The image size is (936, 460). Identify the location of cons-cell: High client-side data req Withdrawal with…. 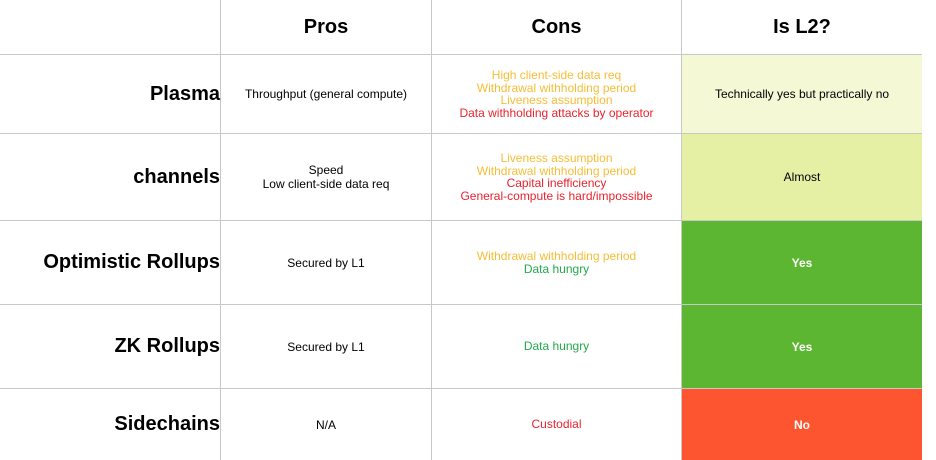
(557, 94).